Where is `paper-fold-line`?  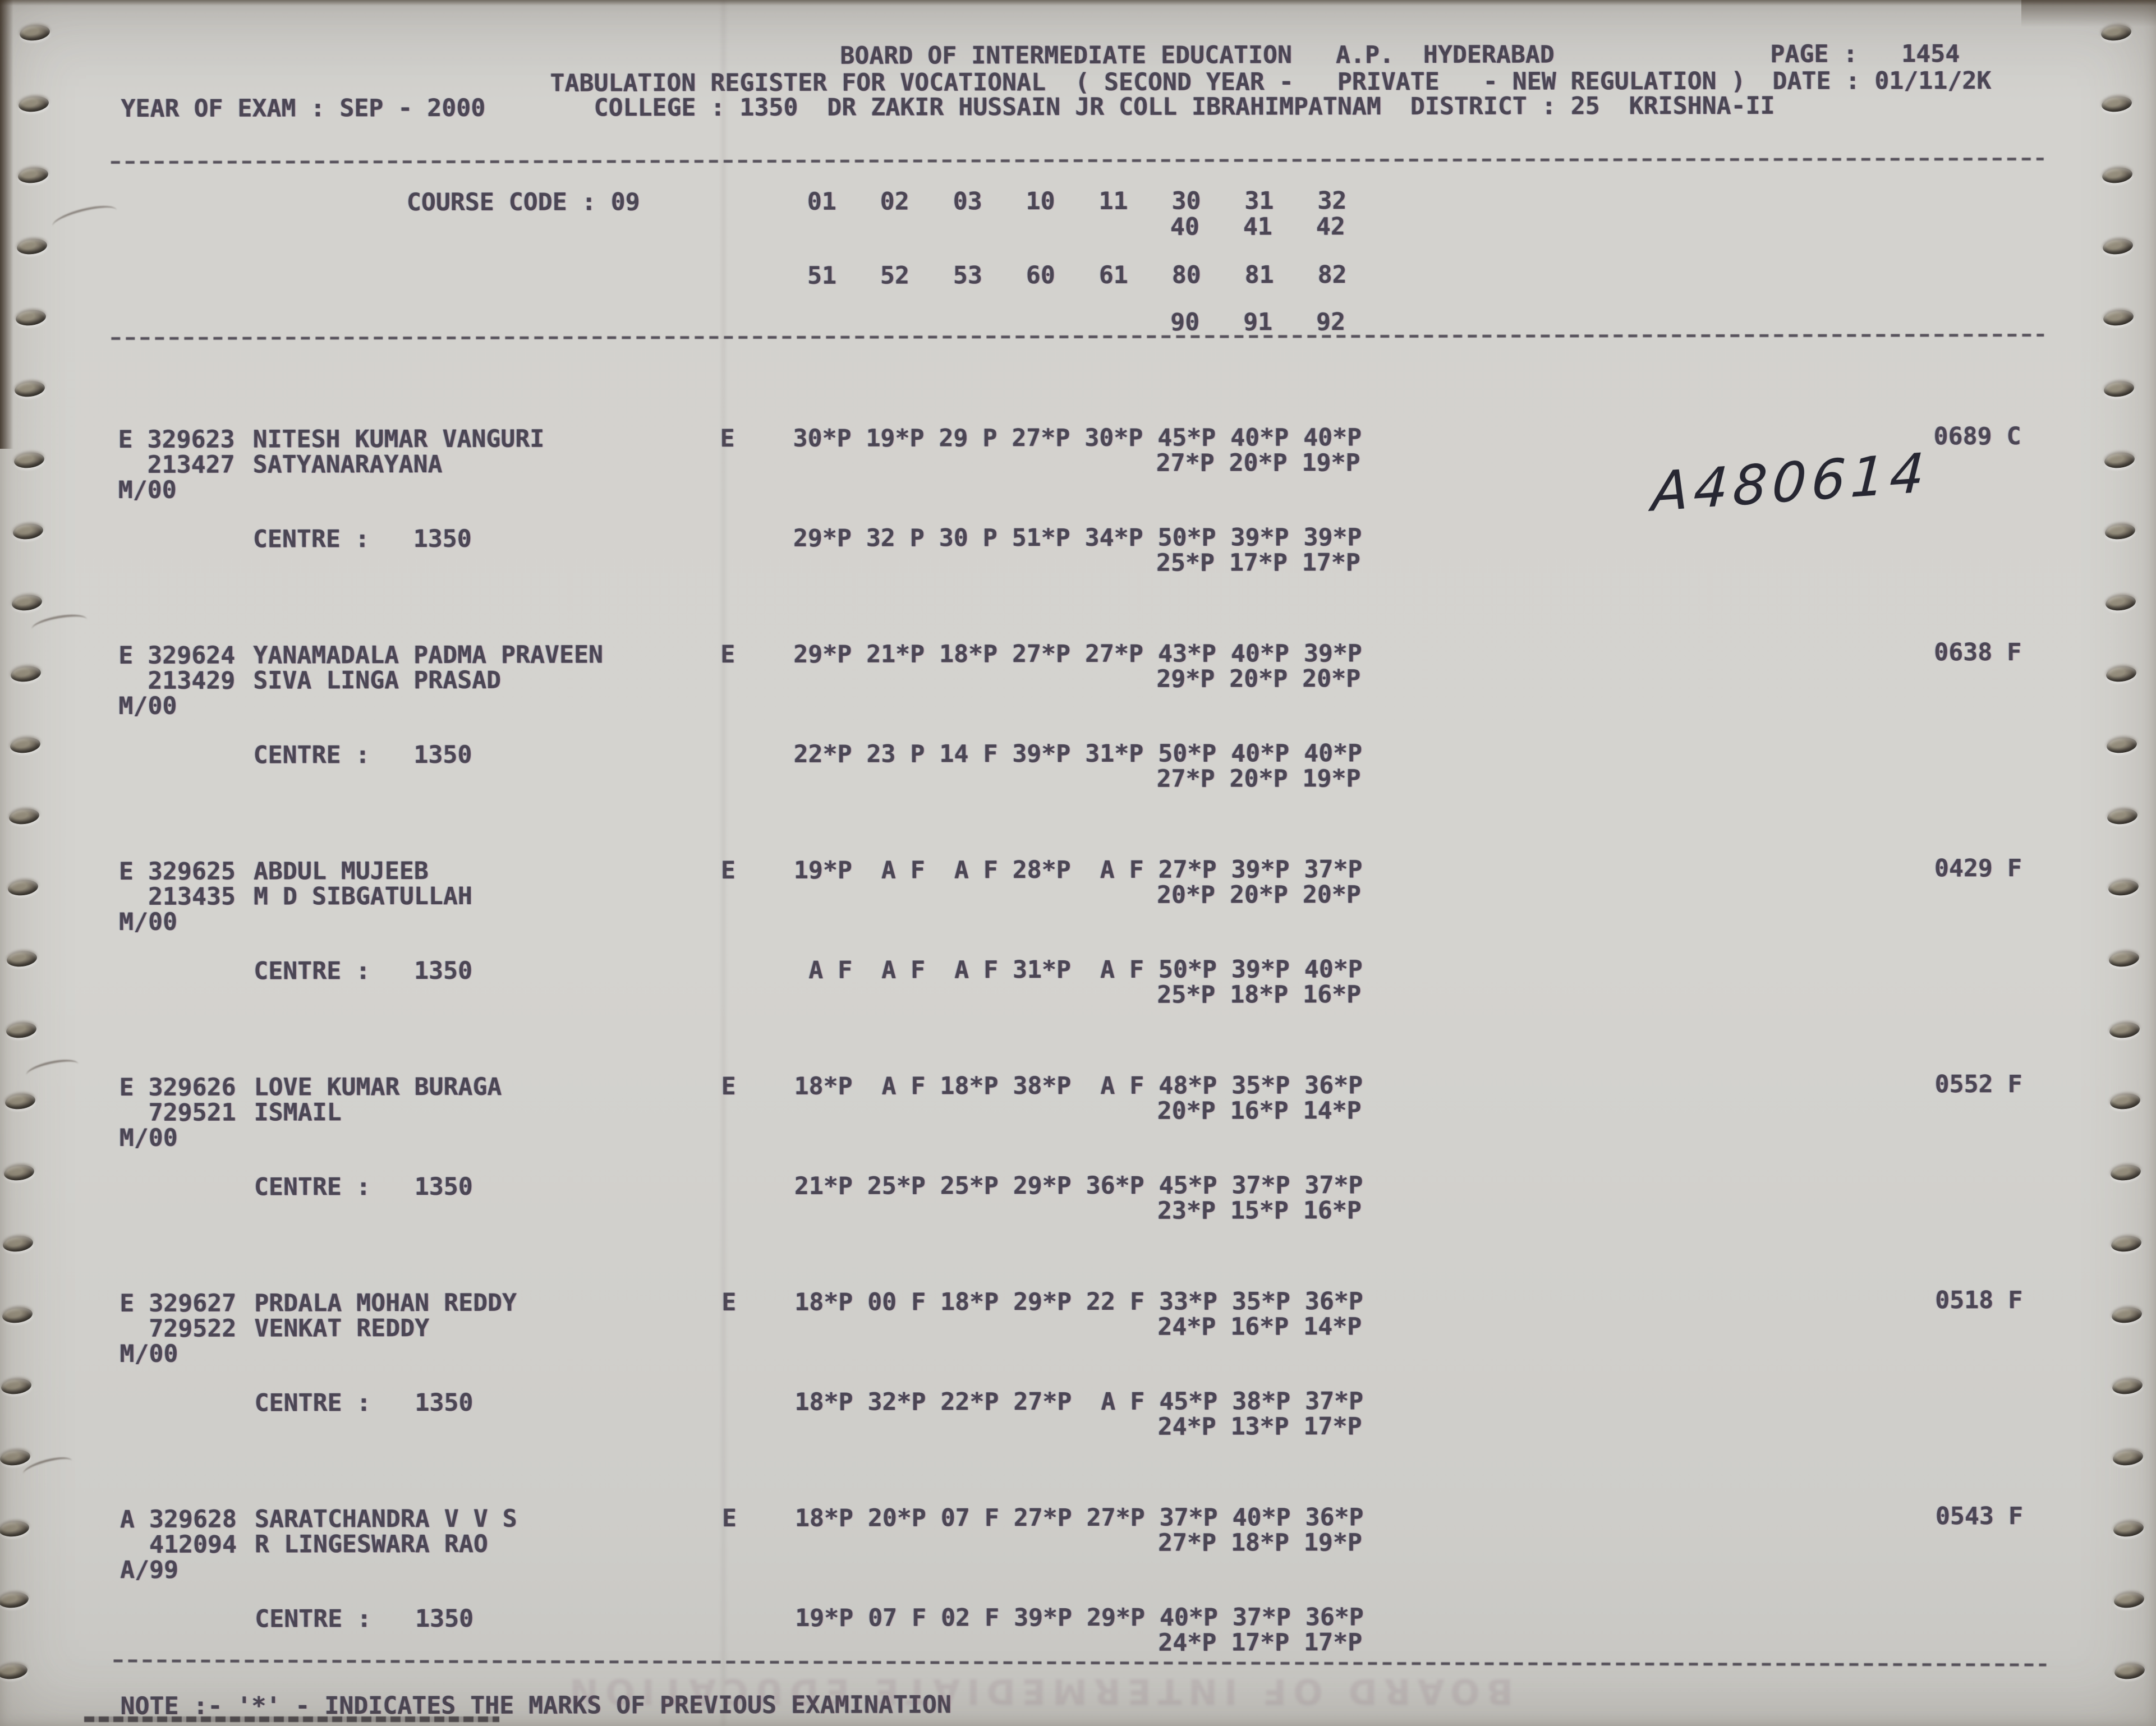 paper-fold-line is located at coordinates (723, 863).